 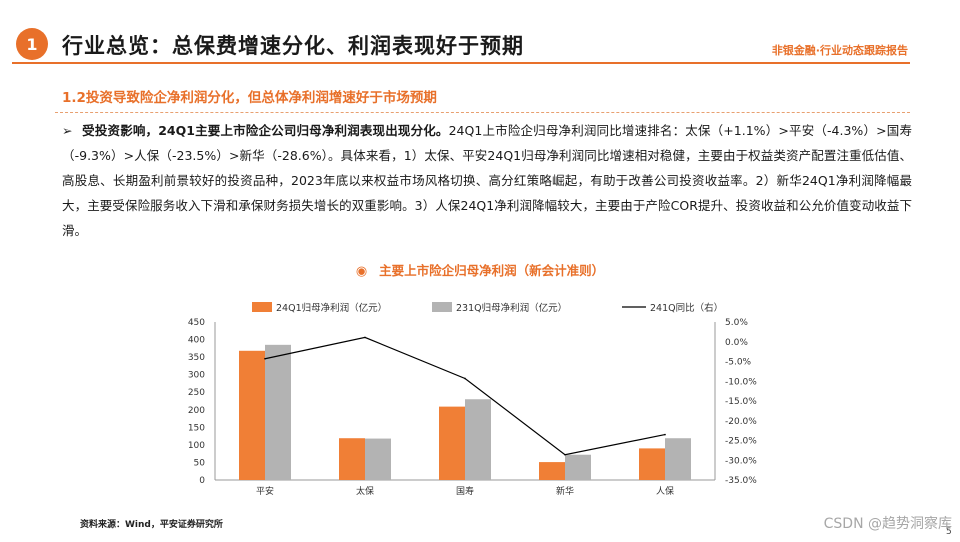 What do you see at coordinates (461, 63) in the screenshot?
I see `header-divider` at bounding box center [461, 63].